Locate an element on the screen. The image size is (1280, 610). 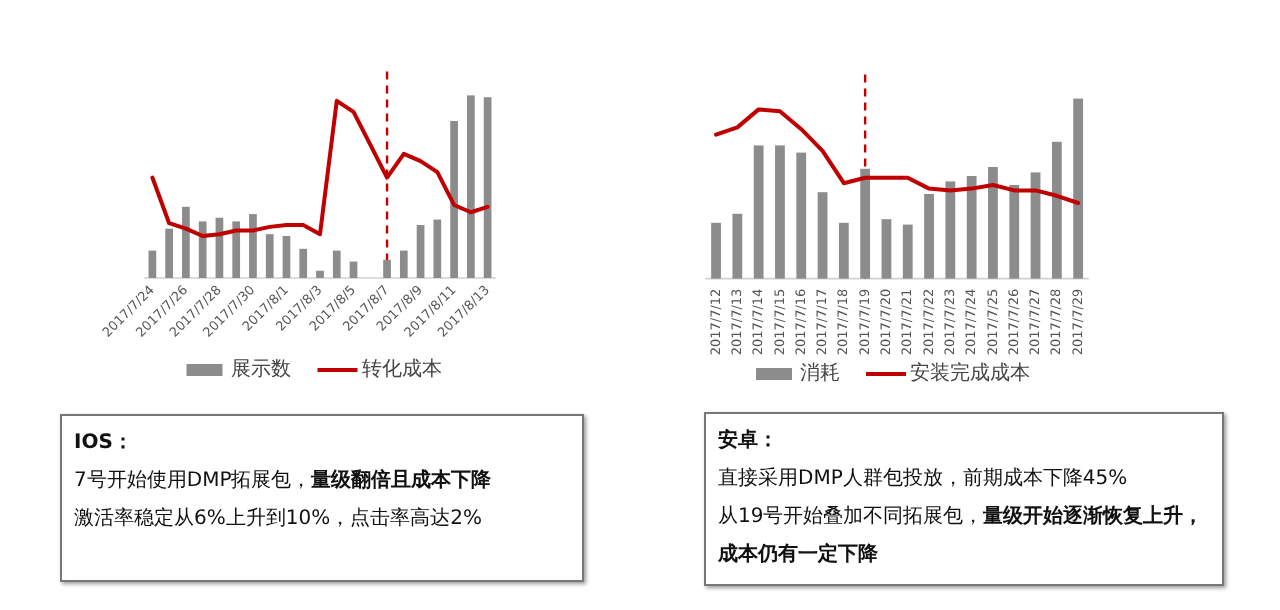
text: 直接采用DMP人群包投放，前期成本下降45% is located at coordinates (924, 479).